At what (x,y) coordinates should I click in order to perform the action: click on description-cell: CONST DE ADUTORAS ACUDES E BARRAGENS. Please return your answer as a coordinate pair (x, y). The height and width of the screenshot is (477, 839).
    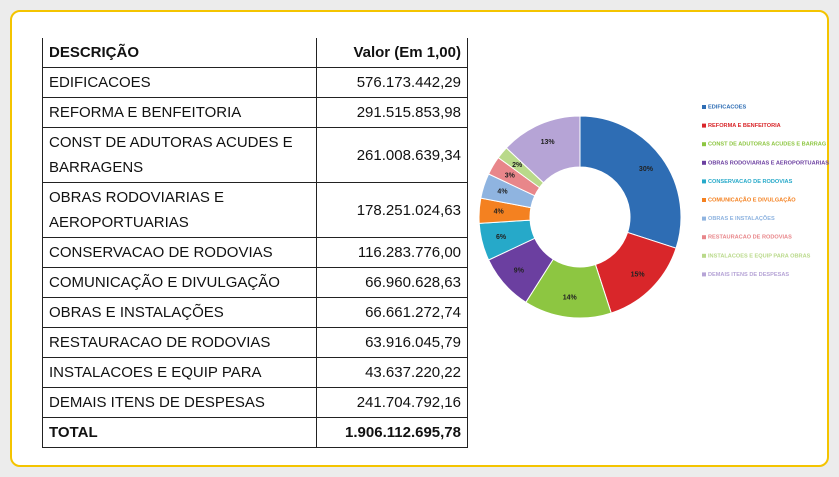
    Looking at the image, I should click on (179, 155).